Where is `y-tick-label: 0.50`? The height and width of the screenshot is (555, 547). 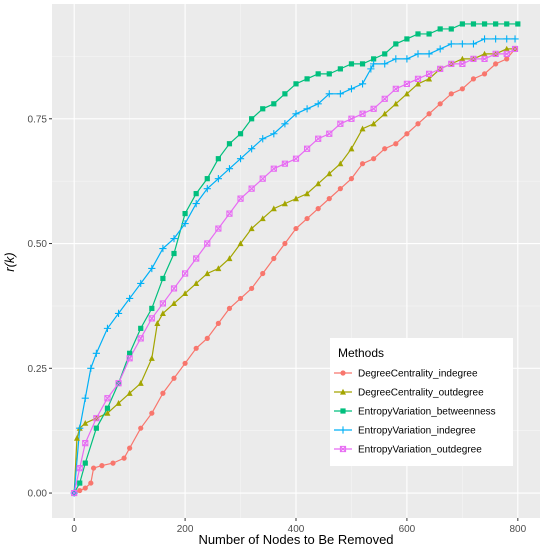
y-tick-label: 0.50 is located at coordinates (38, 244).